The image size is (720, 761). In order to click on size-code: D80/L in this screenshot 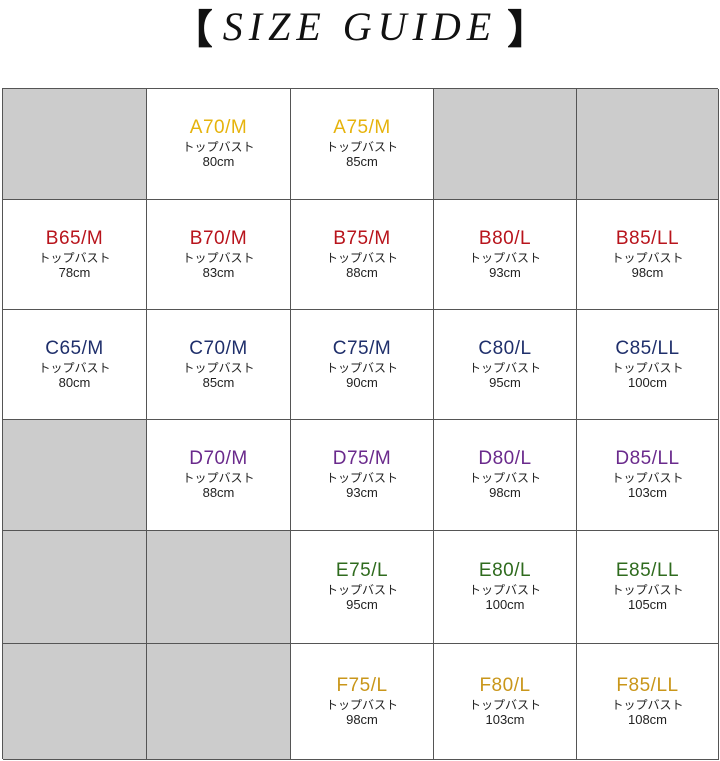, I will do `click(505, 458)`.